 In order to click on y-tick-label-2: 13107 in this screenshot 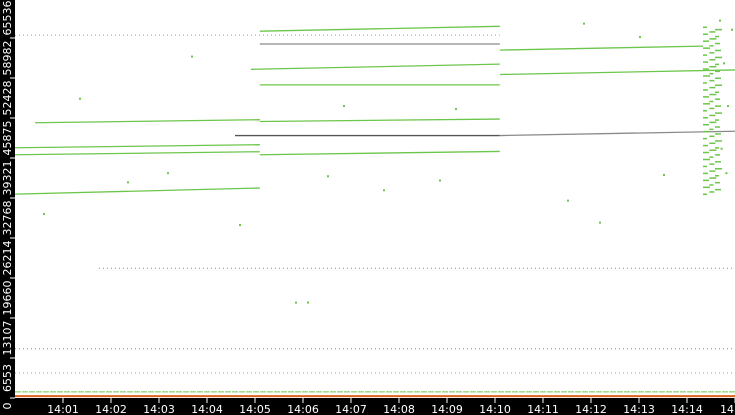, I will do `click(7, 338)`.